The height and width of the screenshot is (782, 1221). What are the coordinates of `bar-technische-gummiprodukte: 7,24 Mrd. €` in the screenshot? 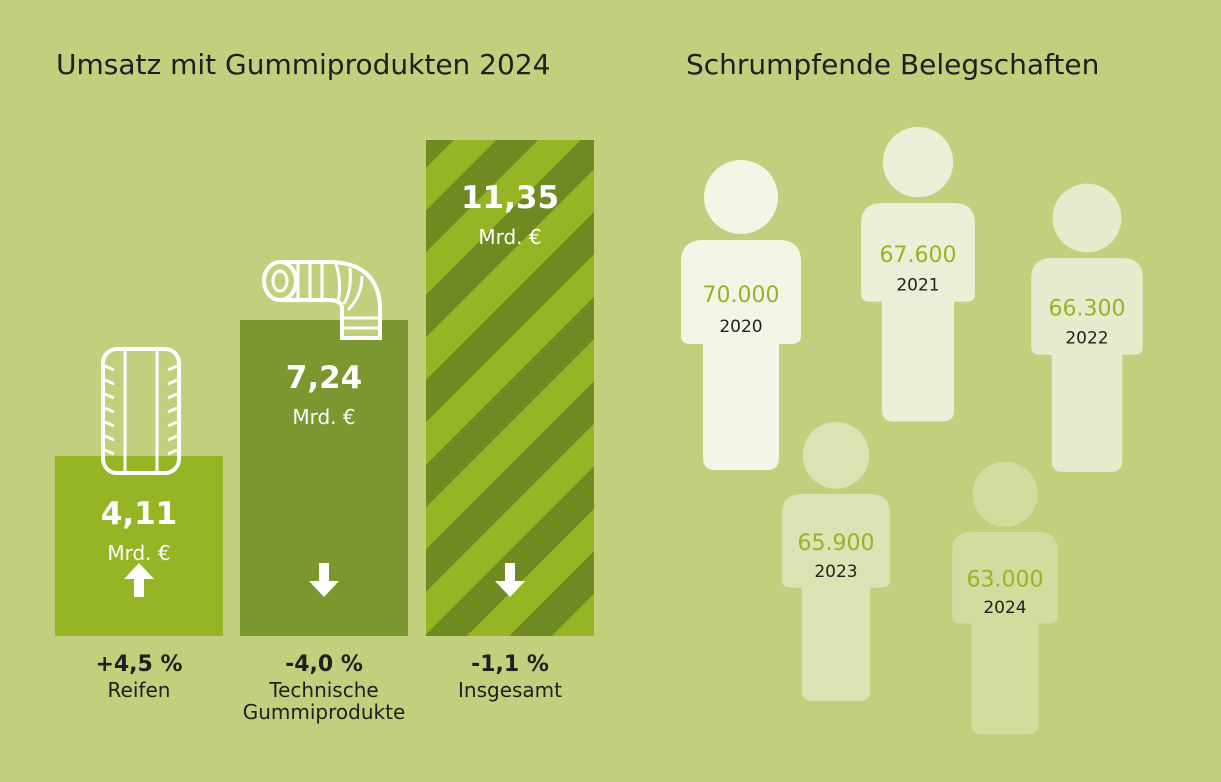 It's located at (324, 478).